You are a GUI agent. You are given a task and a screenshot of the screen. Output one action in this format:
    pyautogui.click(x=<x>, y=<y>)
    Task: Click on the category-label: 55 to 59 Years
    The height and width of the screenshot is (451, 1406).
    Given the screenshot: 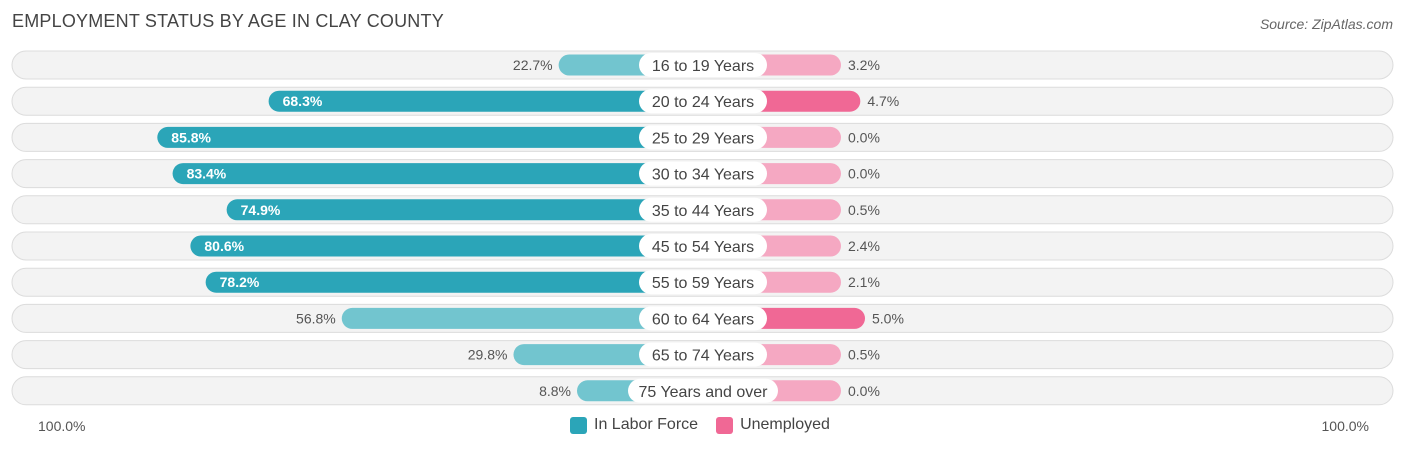 What is the action you would take?
    pyautogui.click(x=703, y=283)
    